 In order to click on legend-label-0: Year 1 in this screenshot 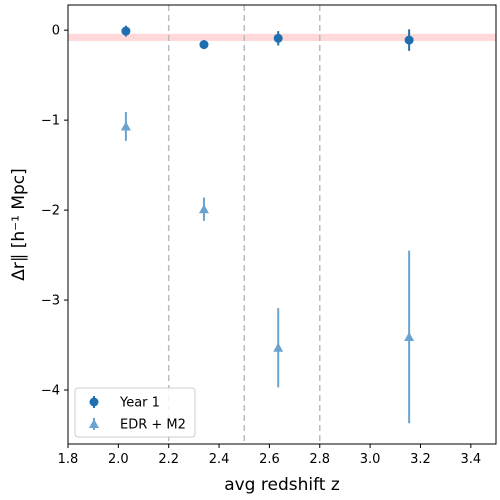, I will do `click(139, 403)`.